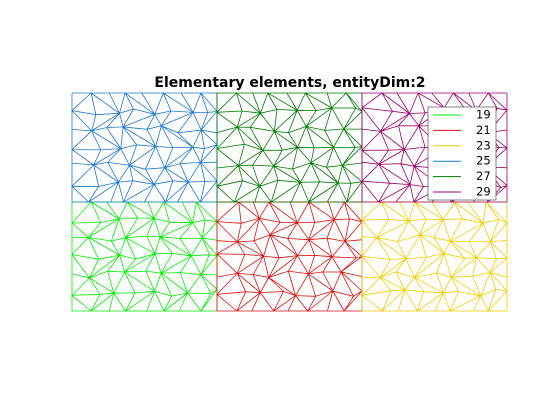 The image size is (560, 420). I want to click on legend-label: 23, so click(483, 145).